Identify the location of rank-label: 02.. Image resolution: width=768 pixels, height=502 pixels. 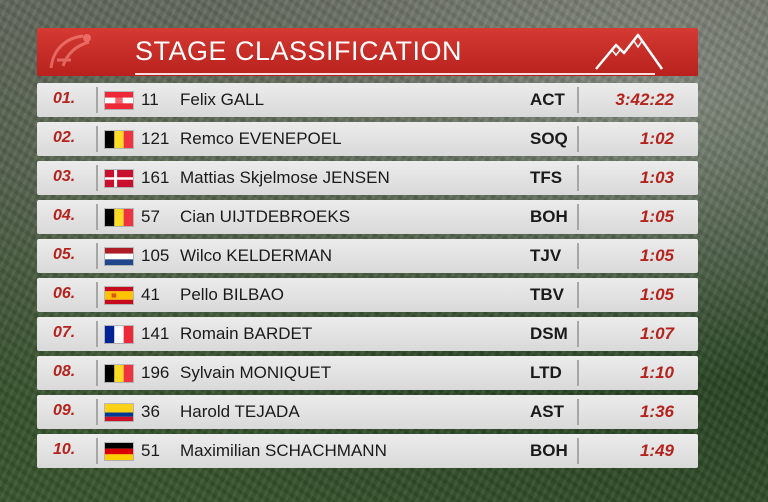
(64, 137).